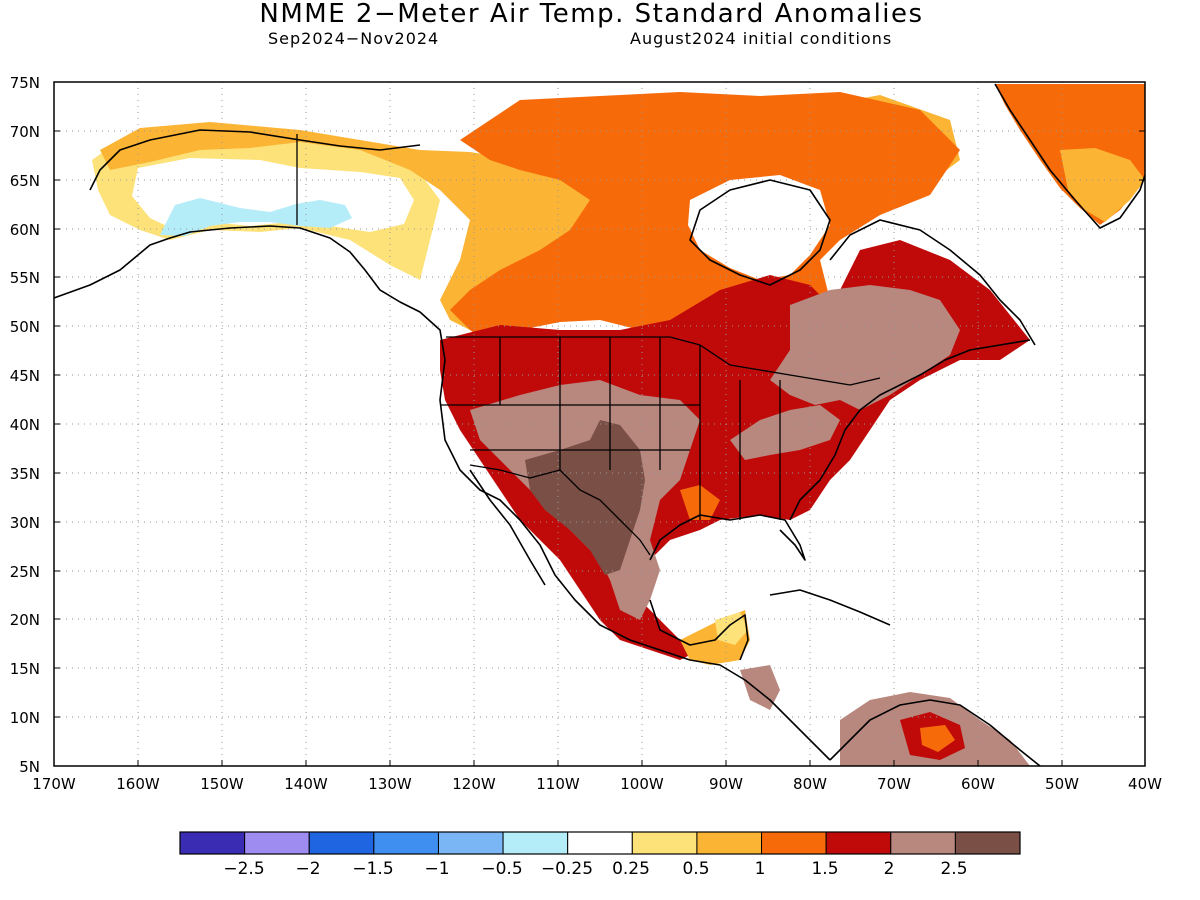 The width and height of the screenshot is (1200, 900). Describe the element at coordinates (953, 869) in the screenshot. I see `colorbar-label: 2.5` at that location.